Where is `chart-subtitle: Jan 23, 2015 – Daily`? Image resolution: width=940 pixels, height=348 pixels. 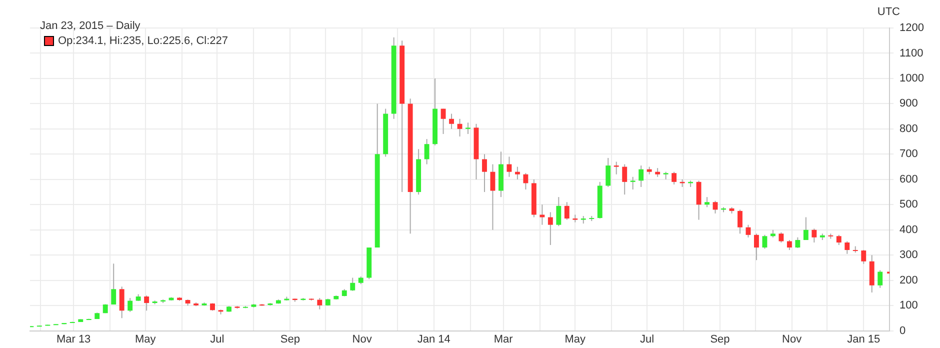
chart-subtitle: Jan 23, 2015 – Daily is located at coordinates (90, 26).